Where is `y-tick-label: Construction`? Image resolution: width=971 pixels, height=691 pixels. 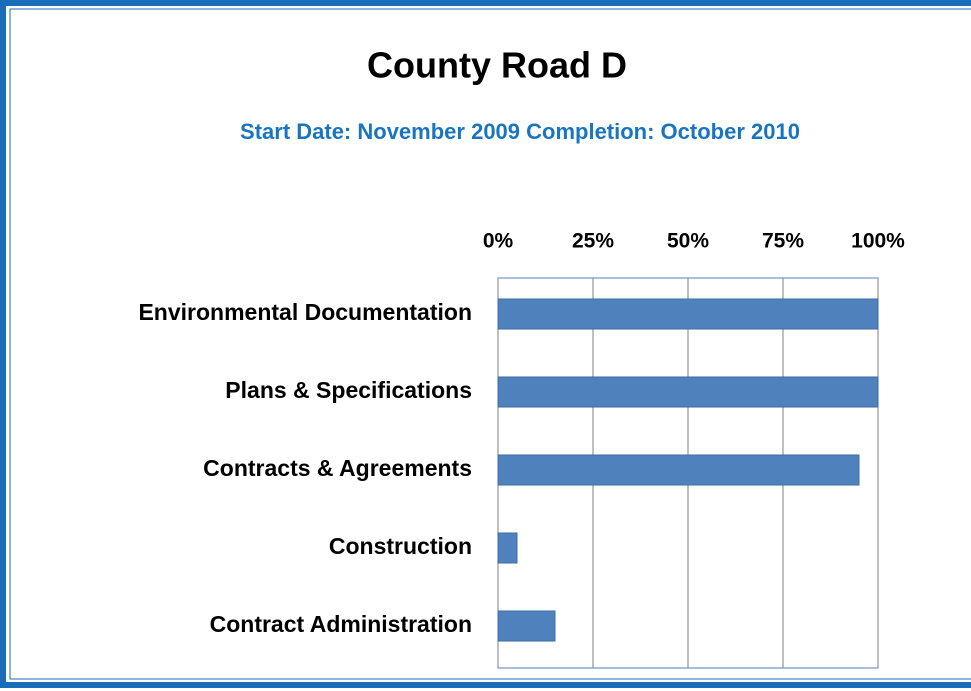
y-tick-label: Construction is located at coordinates (400, 546).